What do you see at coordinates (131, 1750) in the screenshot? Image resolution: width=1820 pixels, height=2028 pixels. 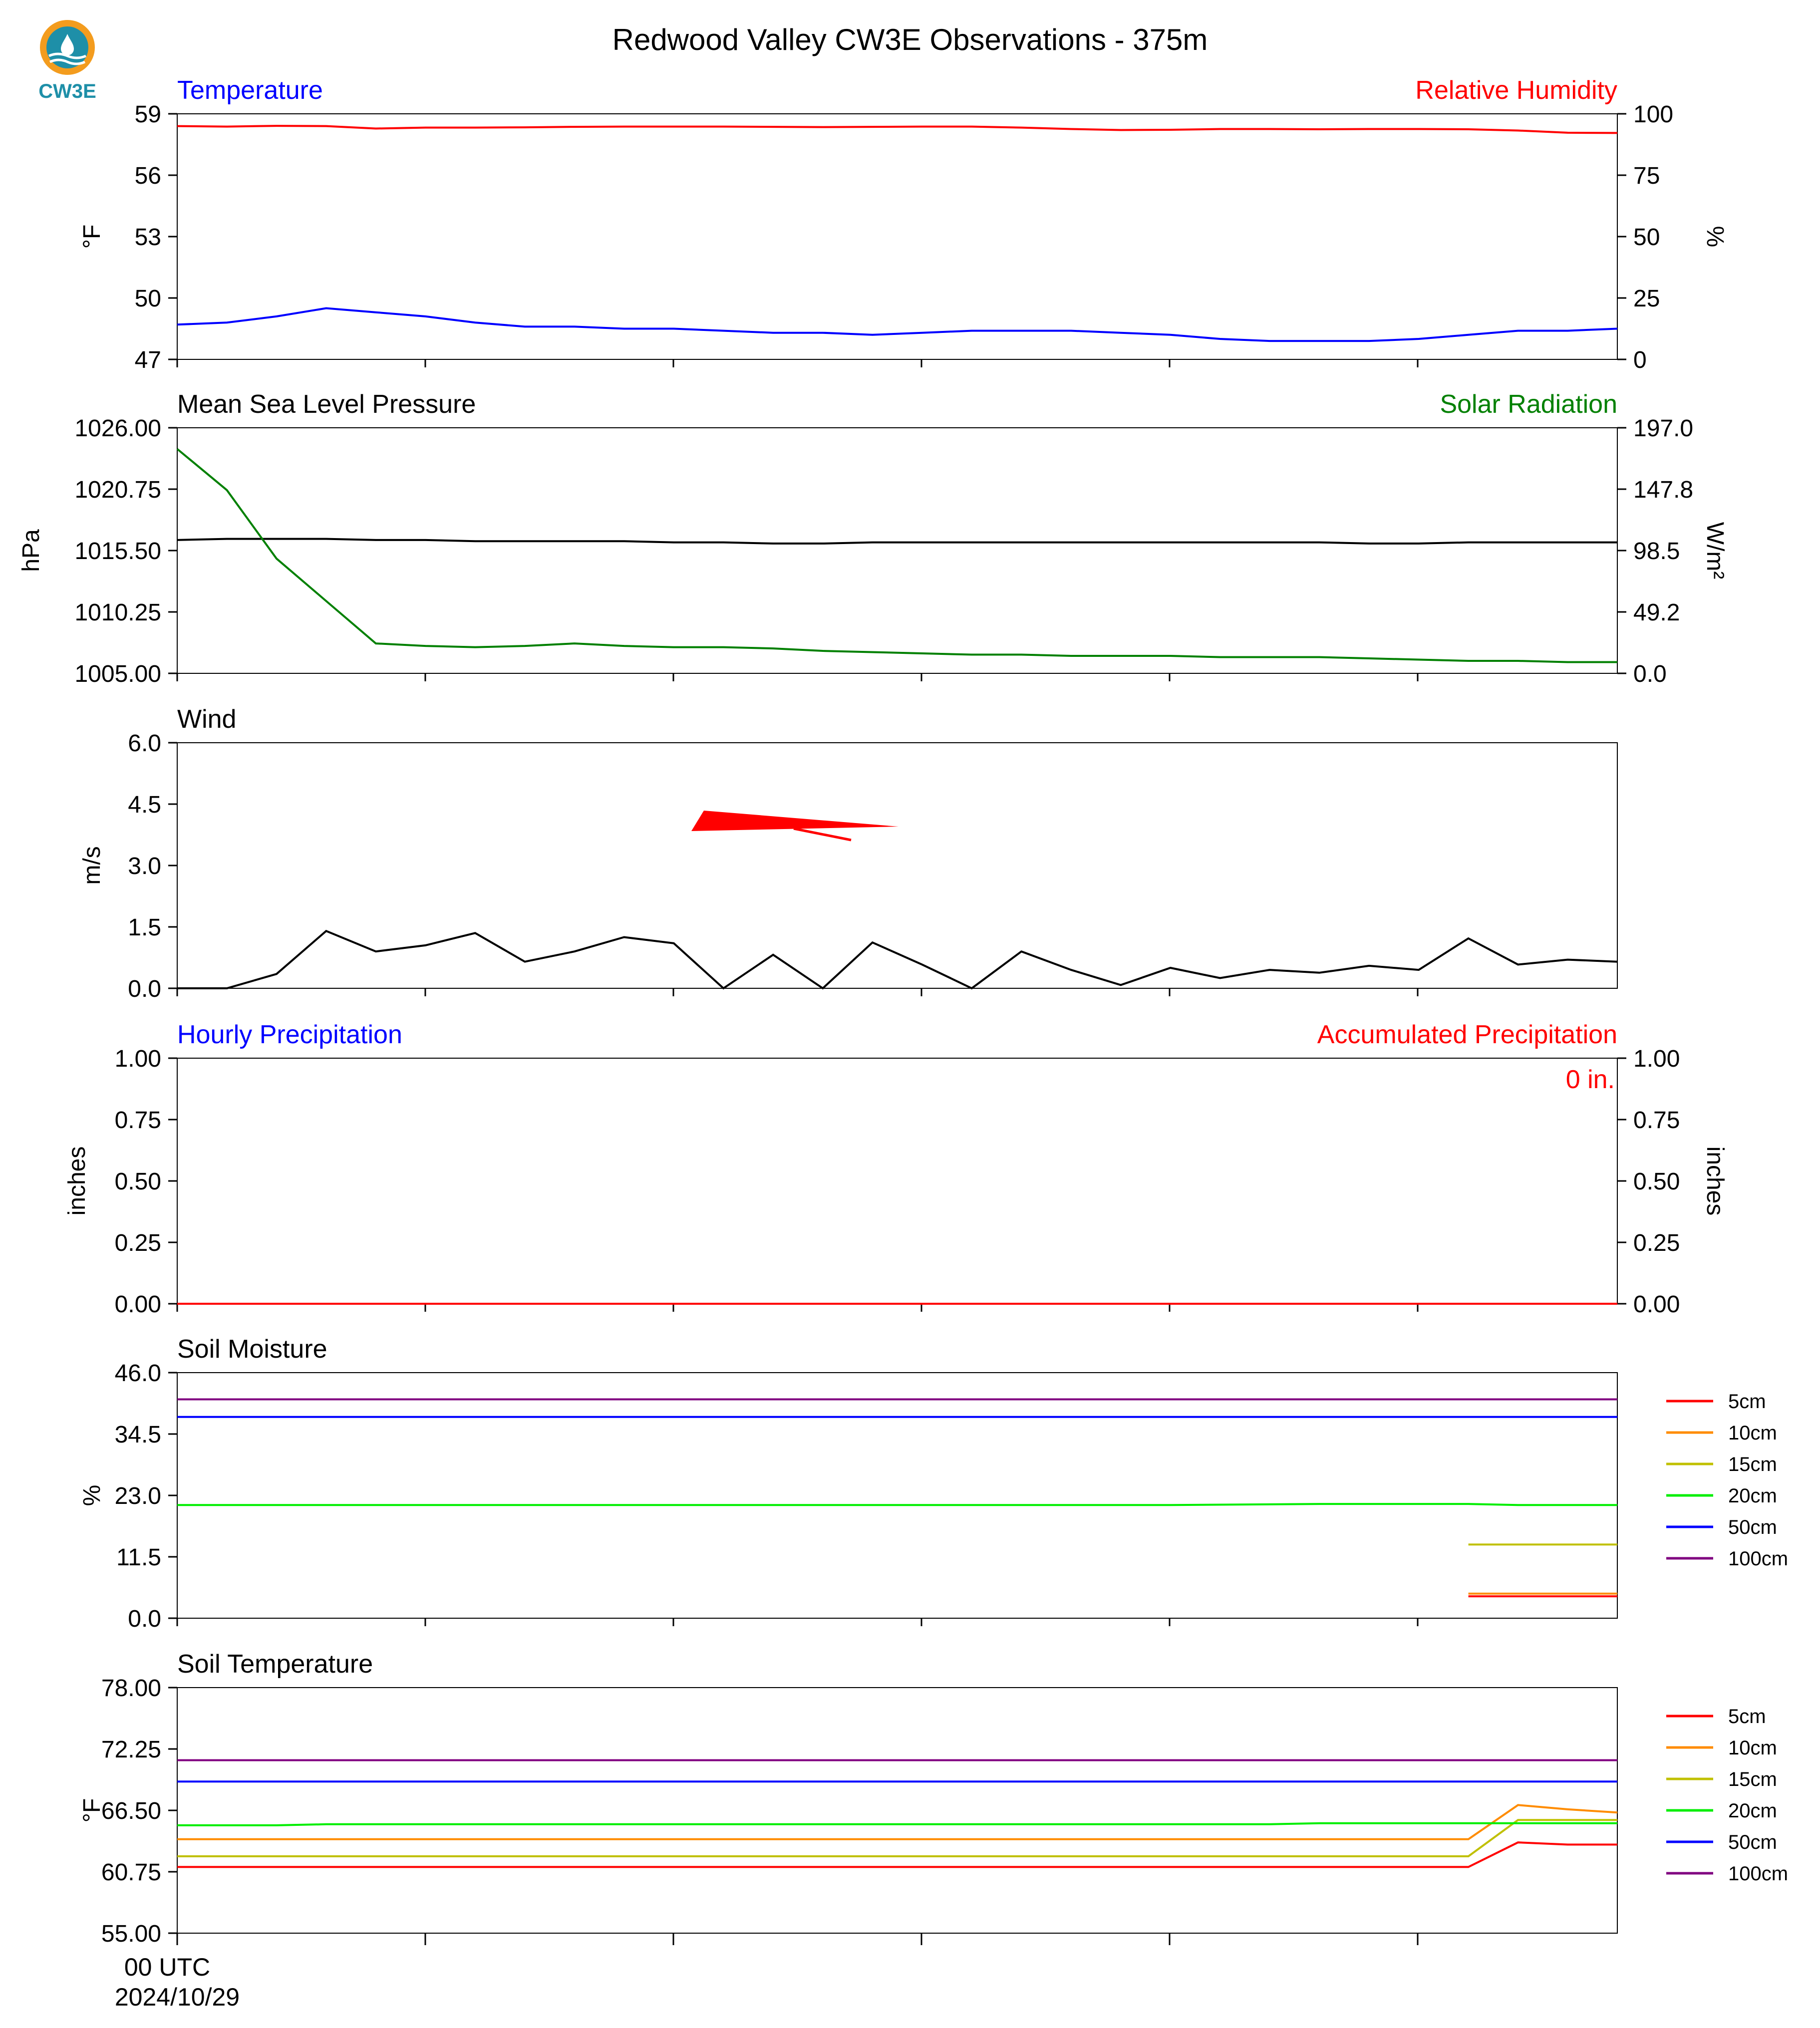 I see `y-tick-label: 72.25` at bounding box center [131, 1750].